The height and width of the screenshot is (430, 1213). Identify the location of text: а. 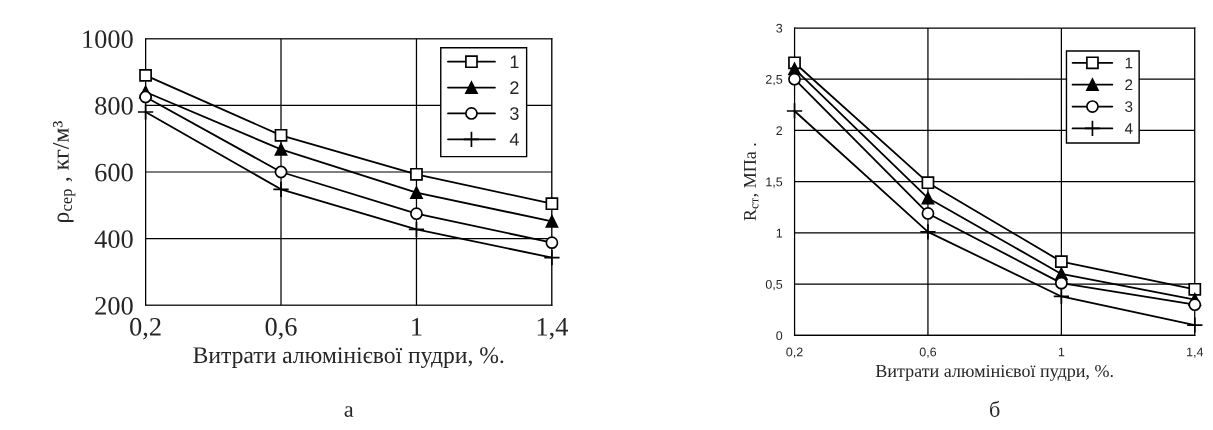
(349, 411).